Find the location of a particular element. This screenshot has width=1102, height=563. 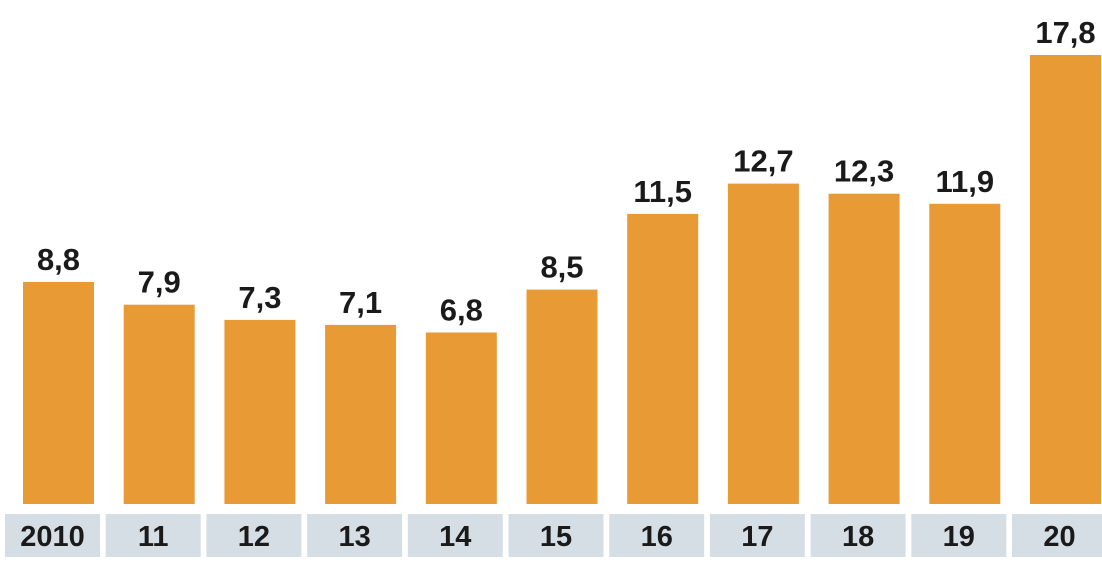

x-tick-label-18: 18 is located at coordinates (858, 537).